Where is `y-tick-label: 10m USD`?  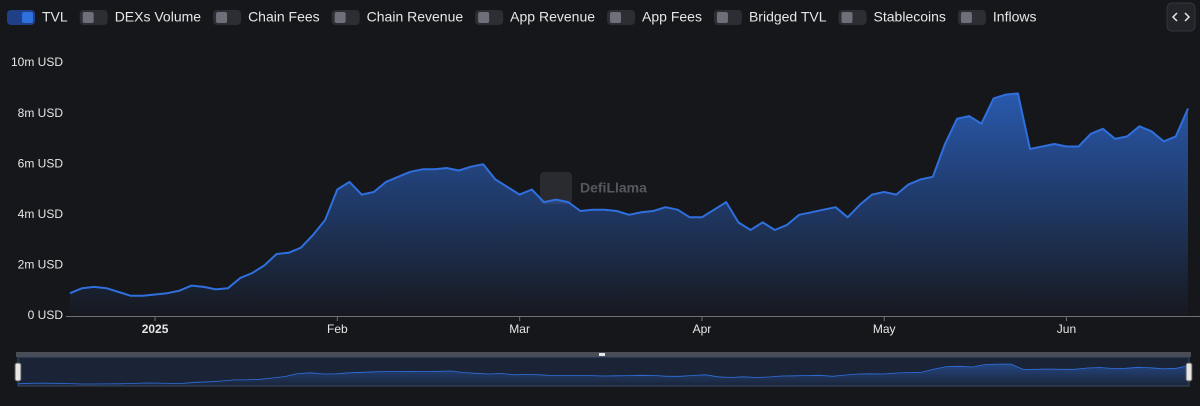
y-tick-label: 10m USD is located at coordinates (37, 62).